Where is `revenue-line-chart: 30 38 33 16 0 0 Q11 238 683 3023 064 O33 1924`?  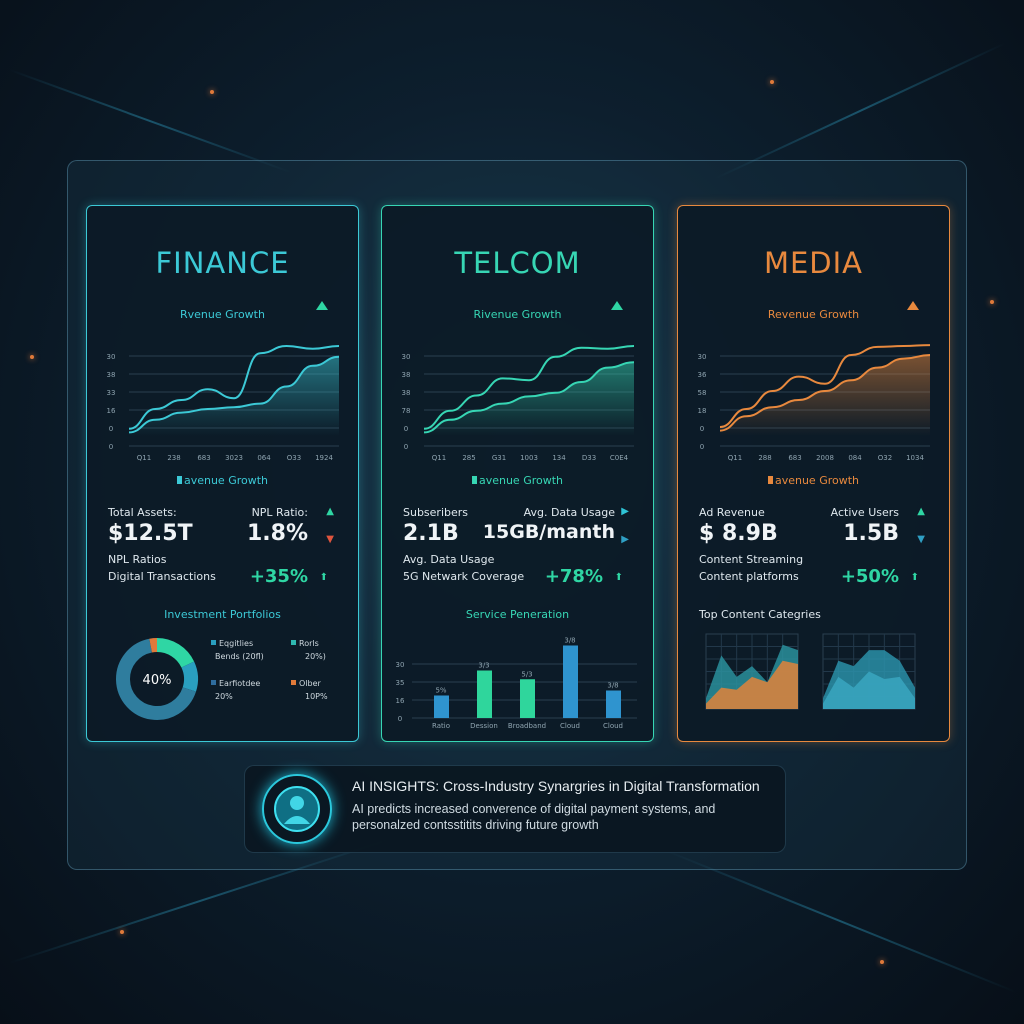 revenue-line-chart: 30 38 33 16 0 0 Q11 238 683 3023 064 O33 1924 is located at coordinates (223, 403).